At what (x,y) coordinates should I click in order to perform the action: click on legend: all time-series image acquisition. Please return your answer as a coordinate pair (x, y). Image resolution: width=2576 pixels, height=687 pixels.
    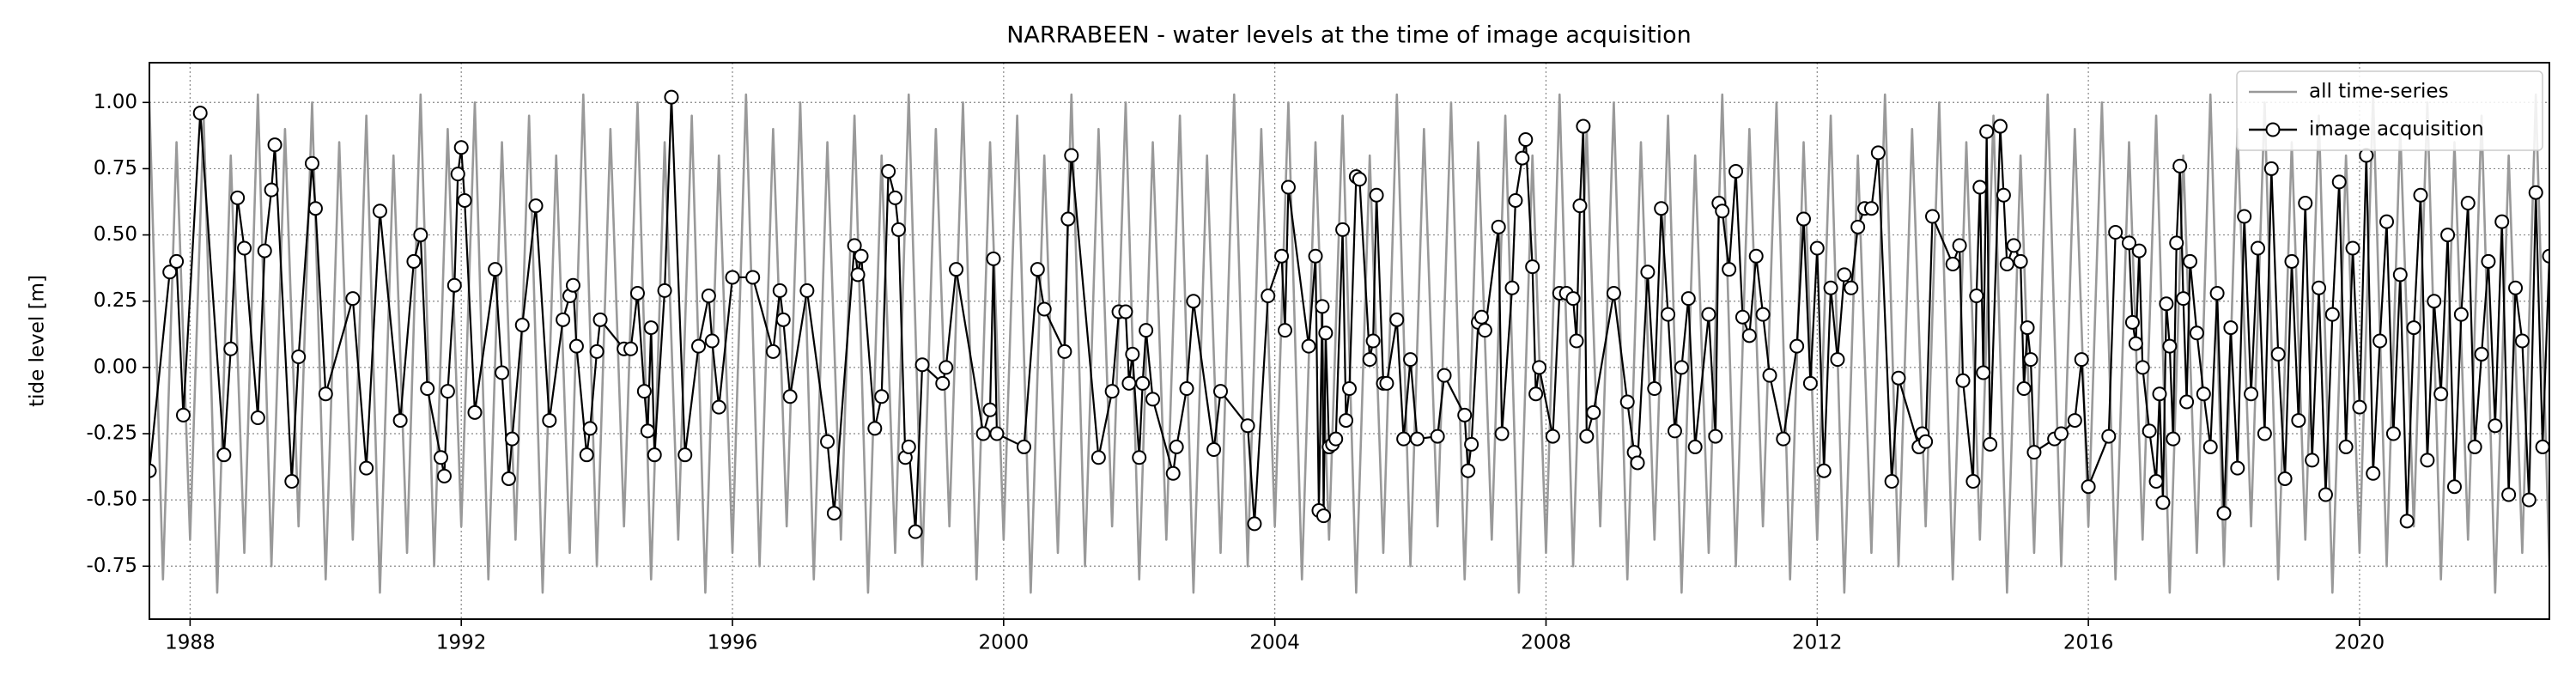
    Looking at the image, I should click on (2390, 110).